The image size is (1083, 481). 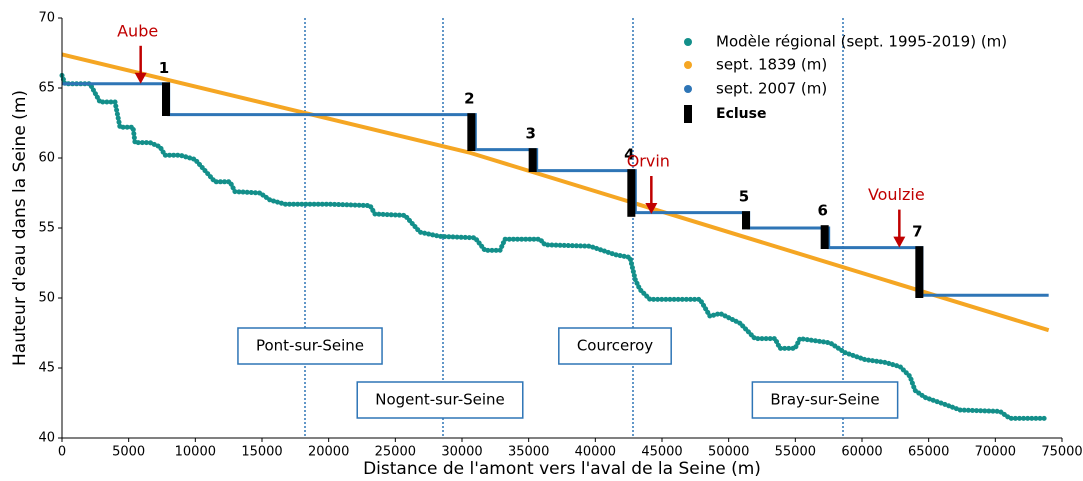 I want to click on y-tick-label: 65, so click(x=46, y=88).